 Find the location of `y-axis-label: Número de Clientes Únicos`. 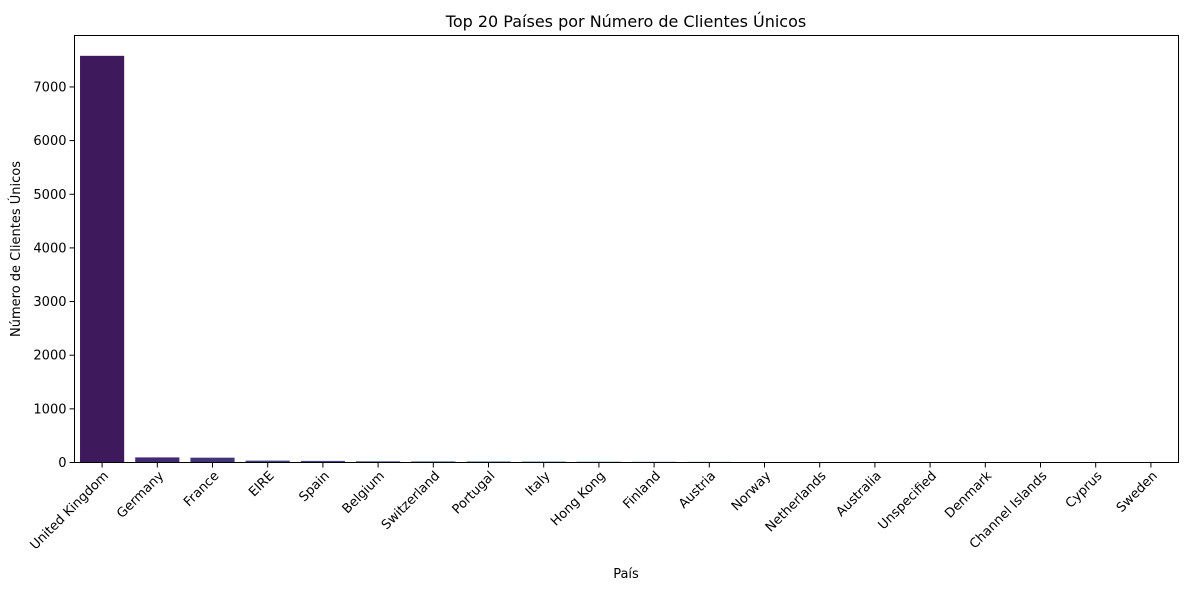

y-axis-label: Número de Clientes Únicos is located at coordinates (16, 249).